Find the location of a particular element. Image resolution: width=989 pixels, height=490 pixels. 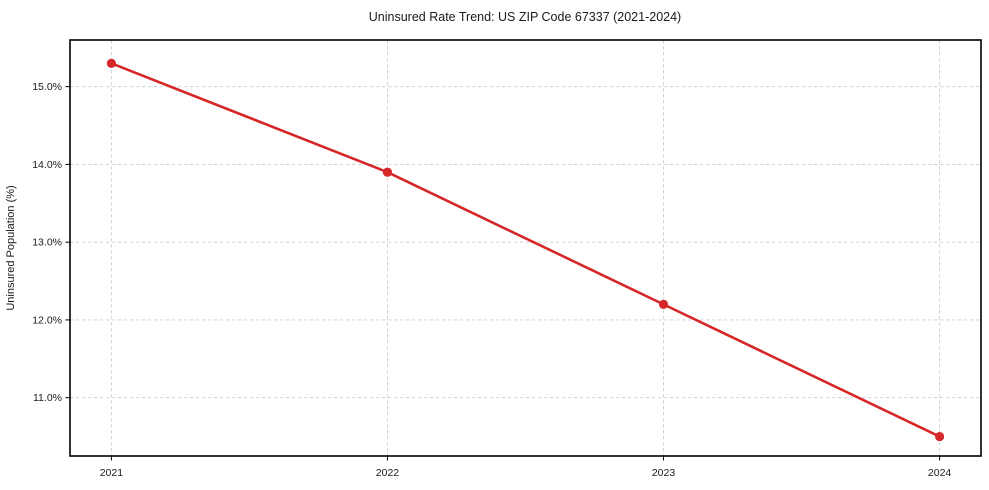

y-tick-label: 11.0% is located at coordinates (47, 398).